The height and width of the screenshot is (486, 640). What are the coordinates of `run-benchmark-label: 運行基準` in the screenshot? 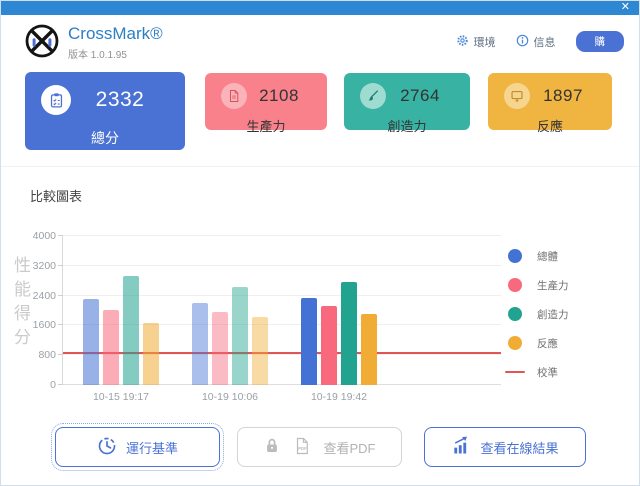 It's located at (151, 448).